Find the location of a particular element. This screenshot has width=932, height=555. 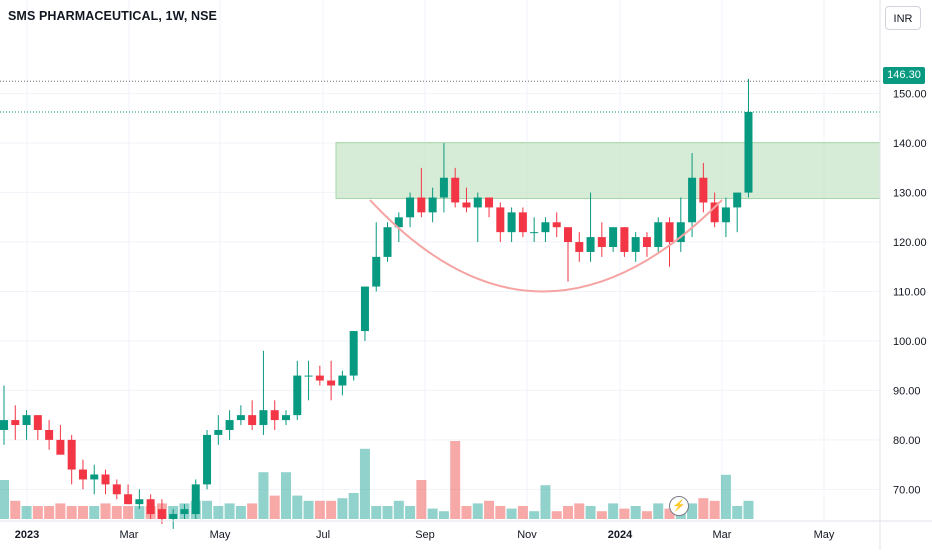

cup-arc is located at coordinates (546, 246).